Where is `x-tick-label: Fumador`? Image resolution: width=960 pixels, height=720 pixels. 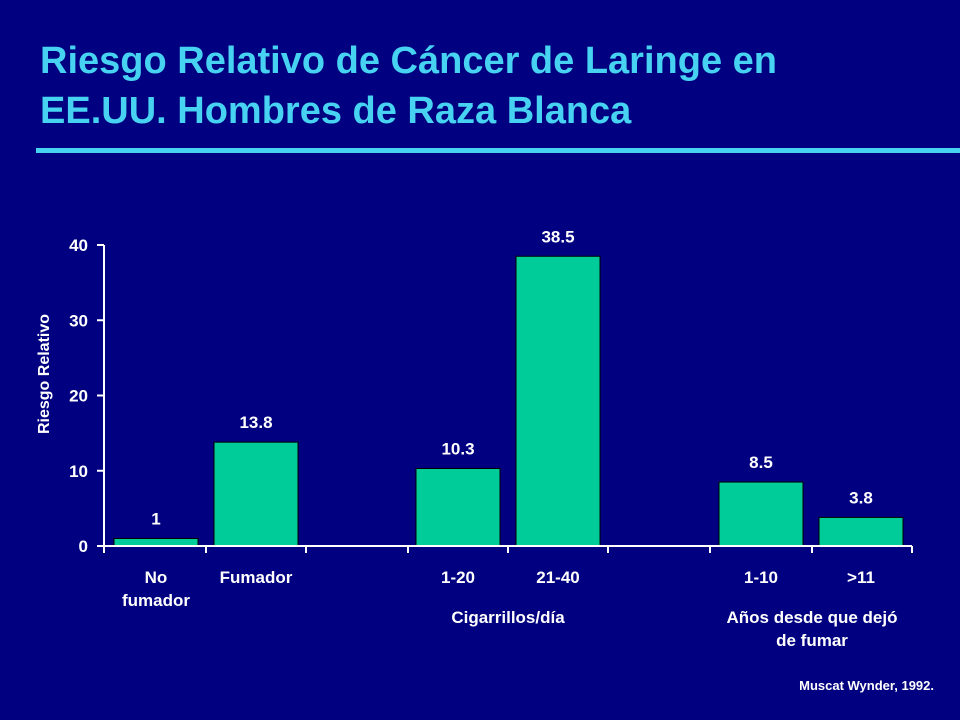
x-tick-label: Fumador is located at coordinates (256, 577).